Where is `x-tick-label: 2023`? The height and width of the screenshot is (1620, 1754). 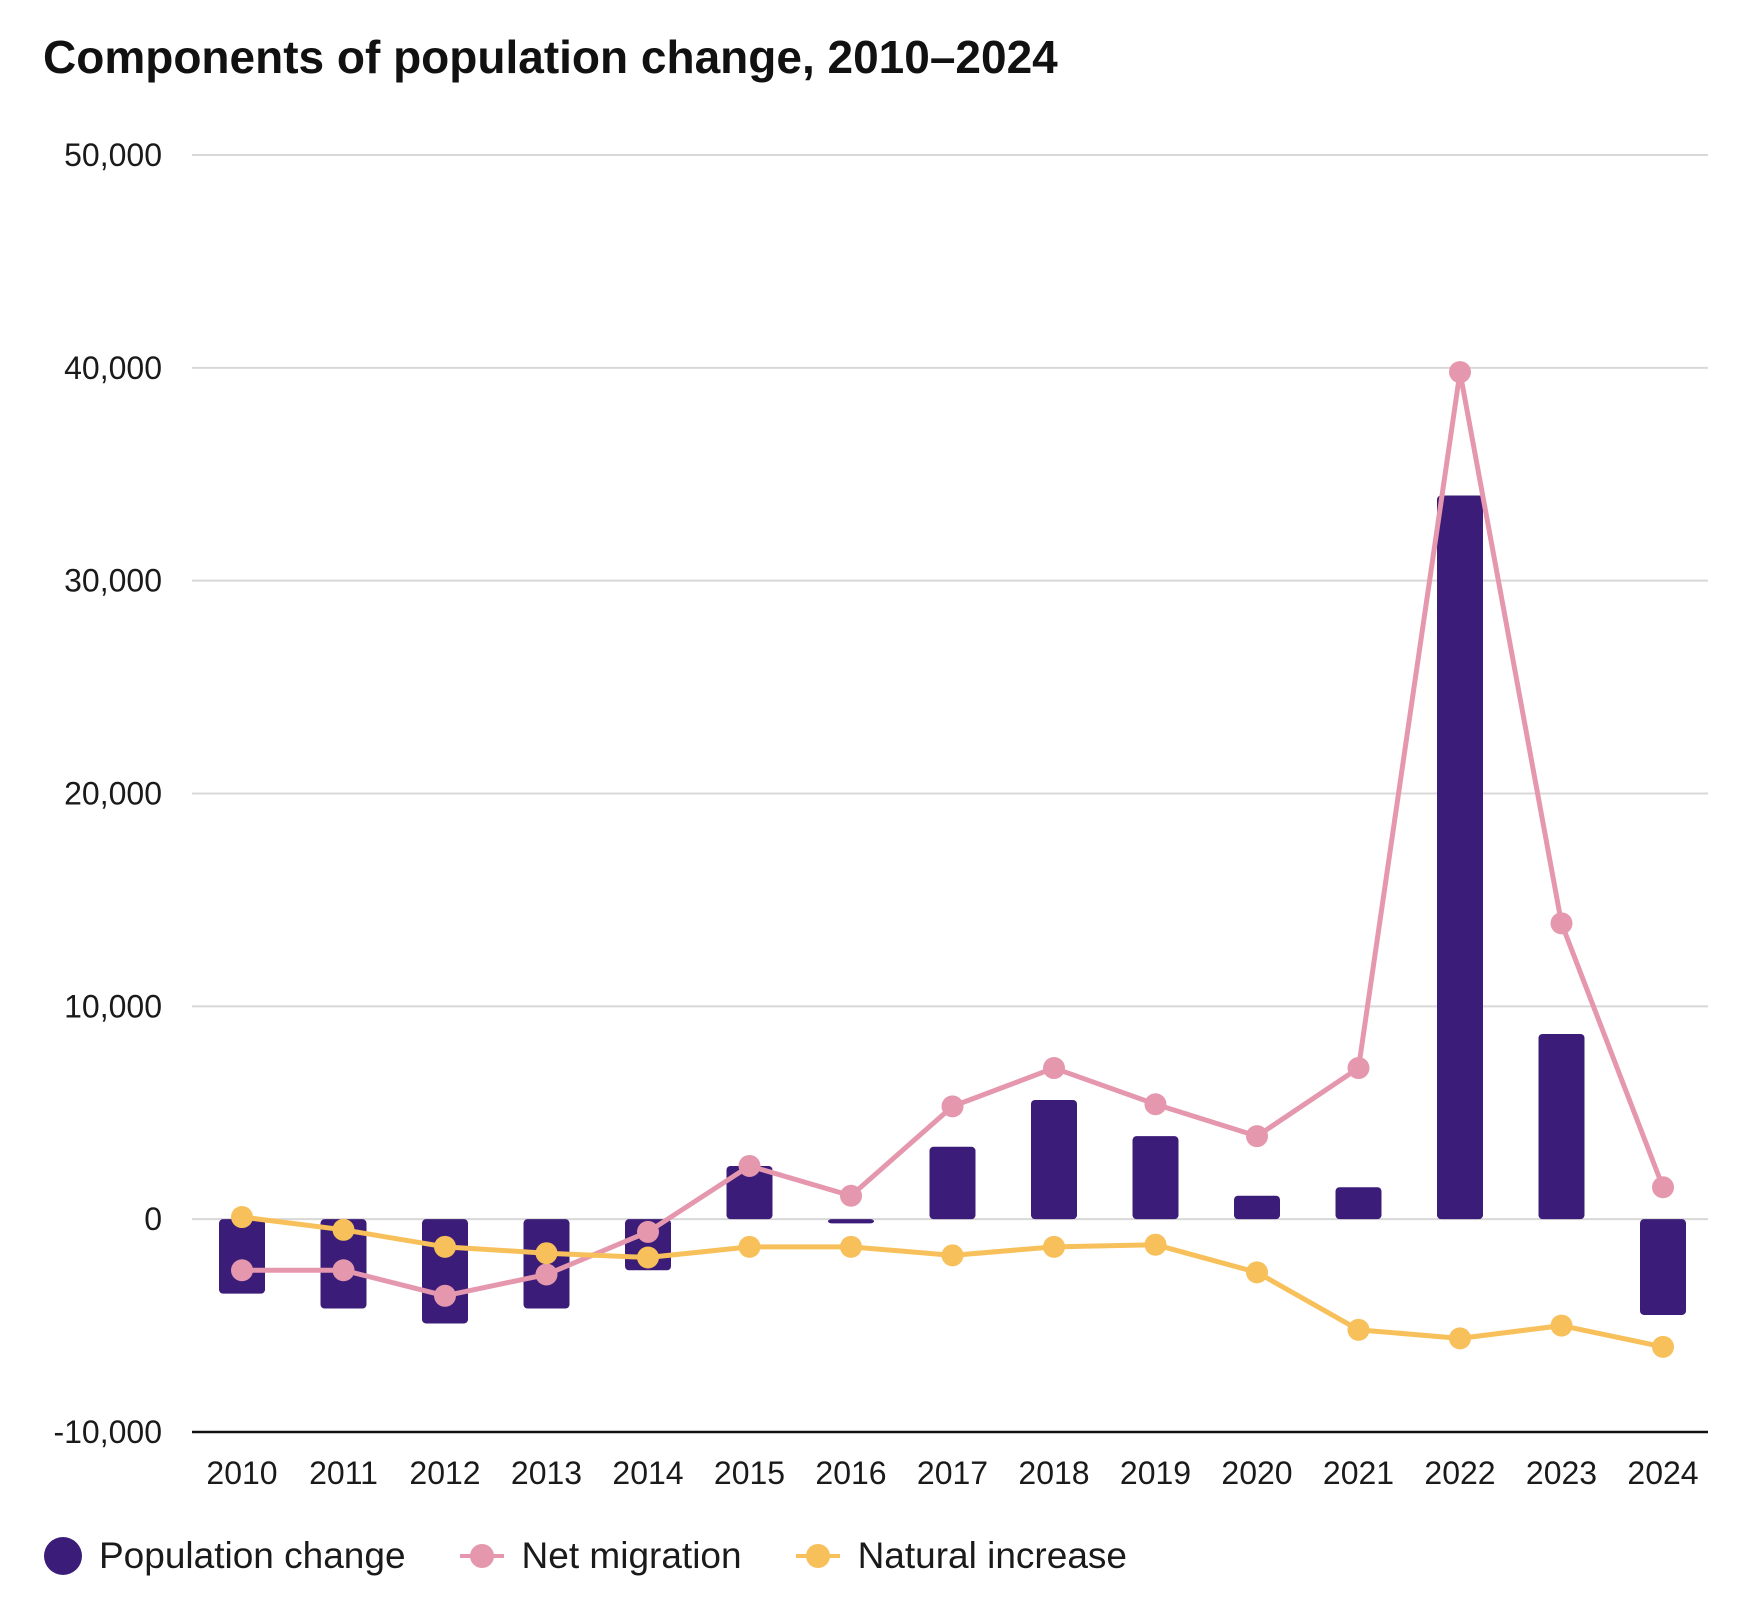 x-tick-label: 2023 is located at coordinates (1561, 1473).